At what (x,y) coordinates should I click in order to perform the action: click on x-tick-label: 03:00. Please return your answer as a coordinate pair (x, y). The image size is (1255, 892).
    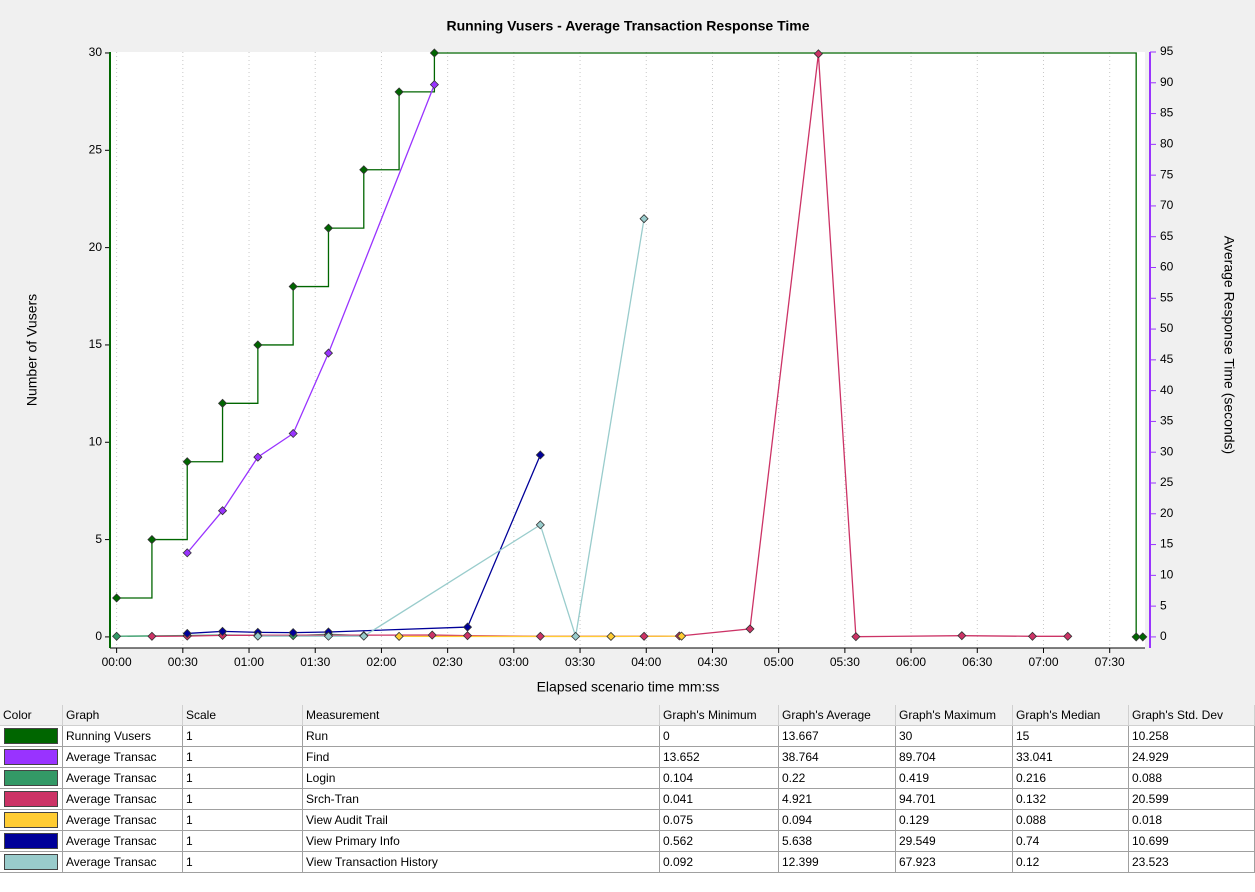
    Looking at the image, I should click on (514, 662).